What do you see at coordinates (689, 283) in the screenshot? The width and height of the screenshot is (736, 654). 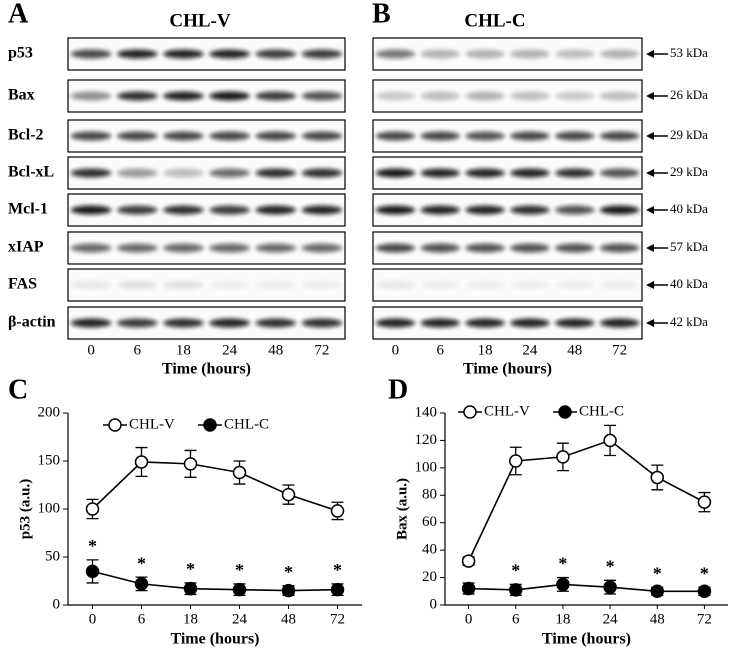 I see `size-label: 40 kDa` at bounding box center [689, 283].